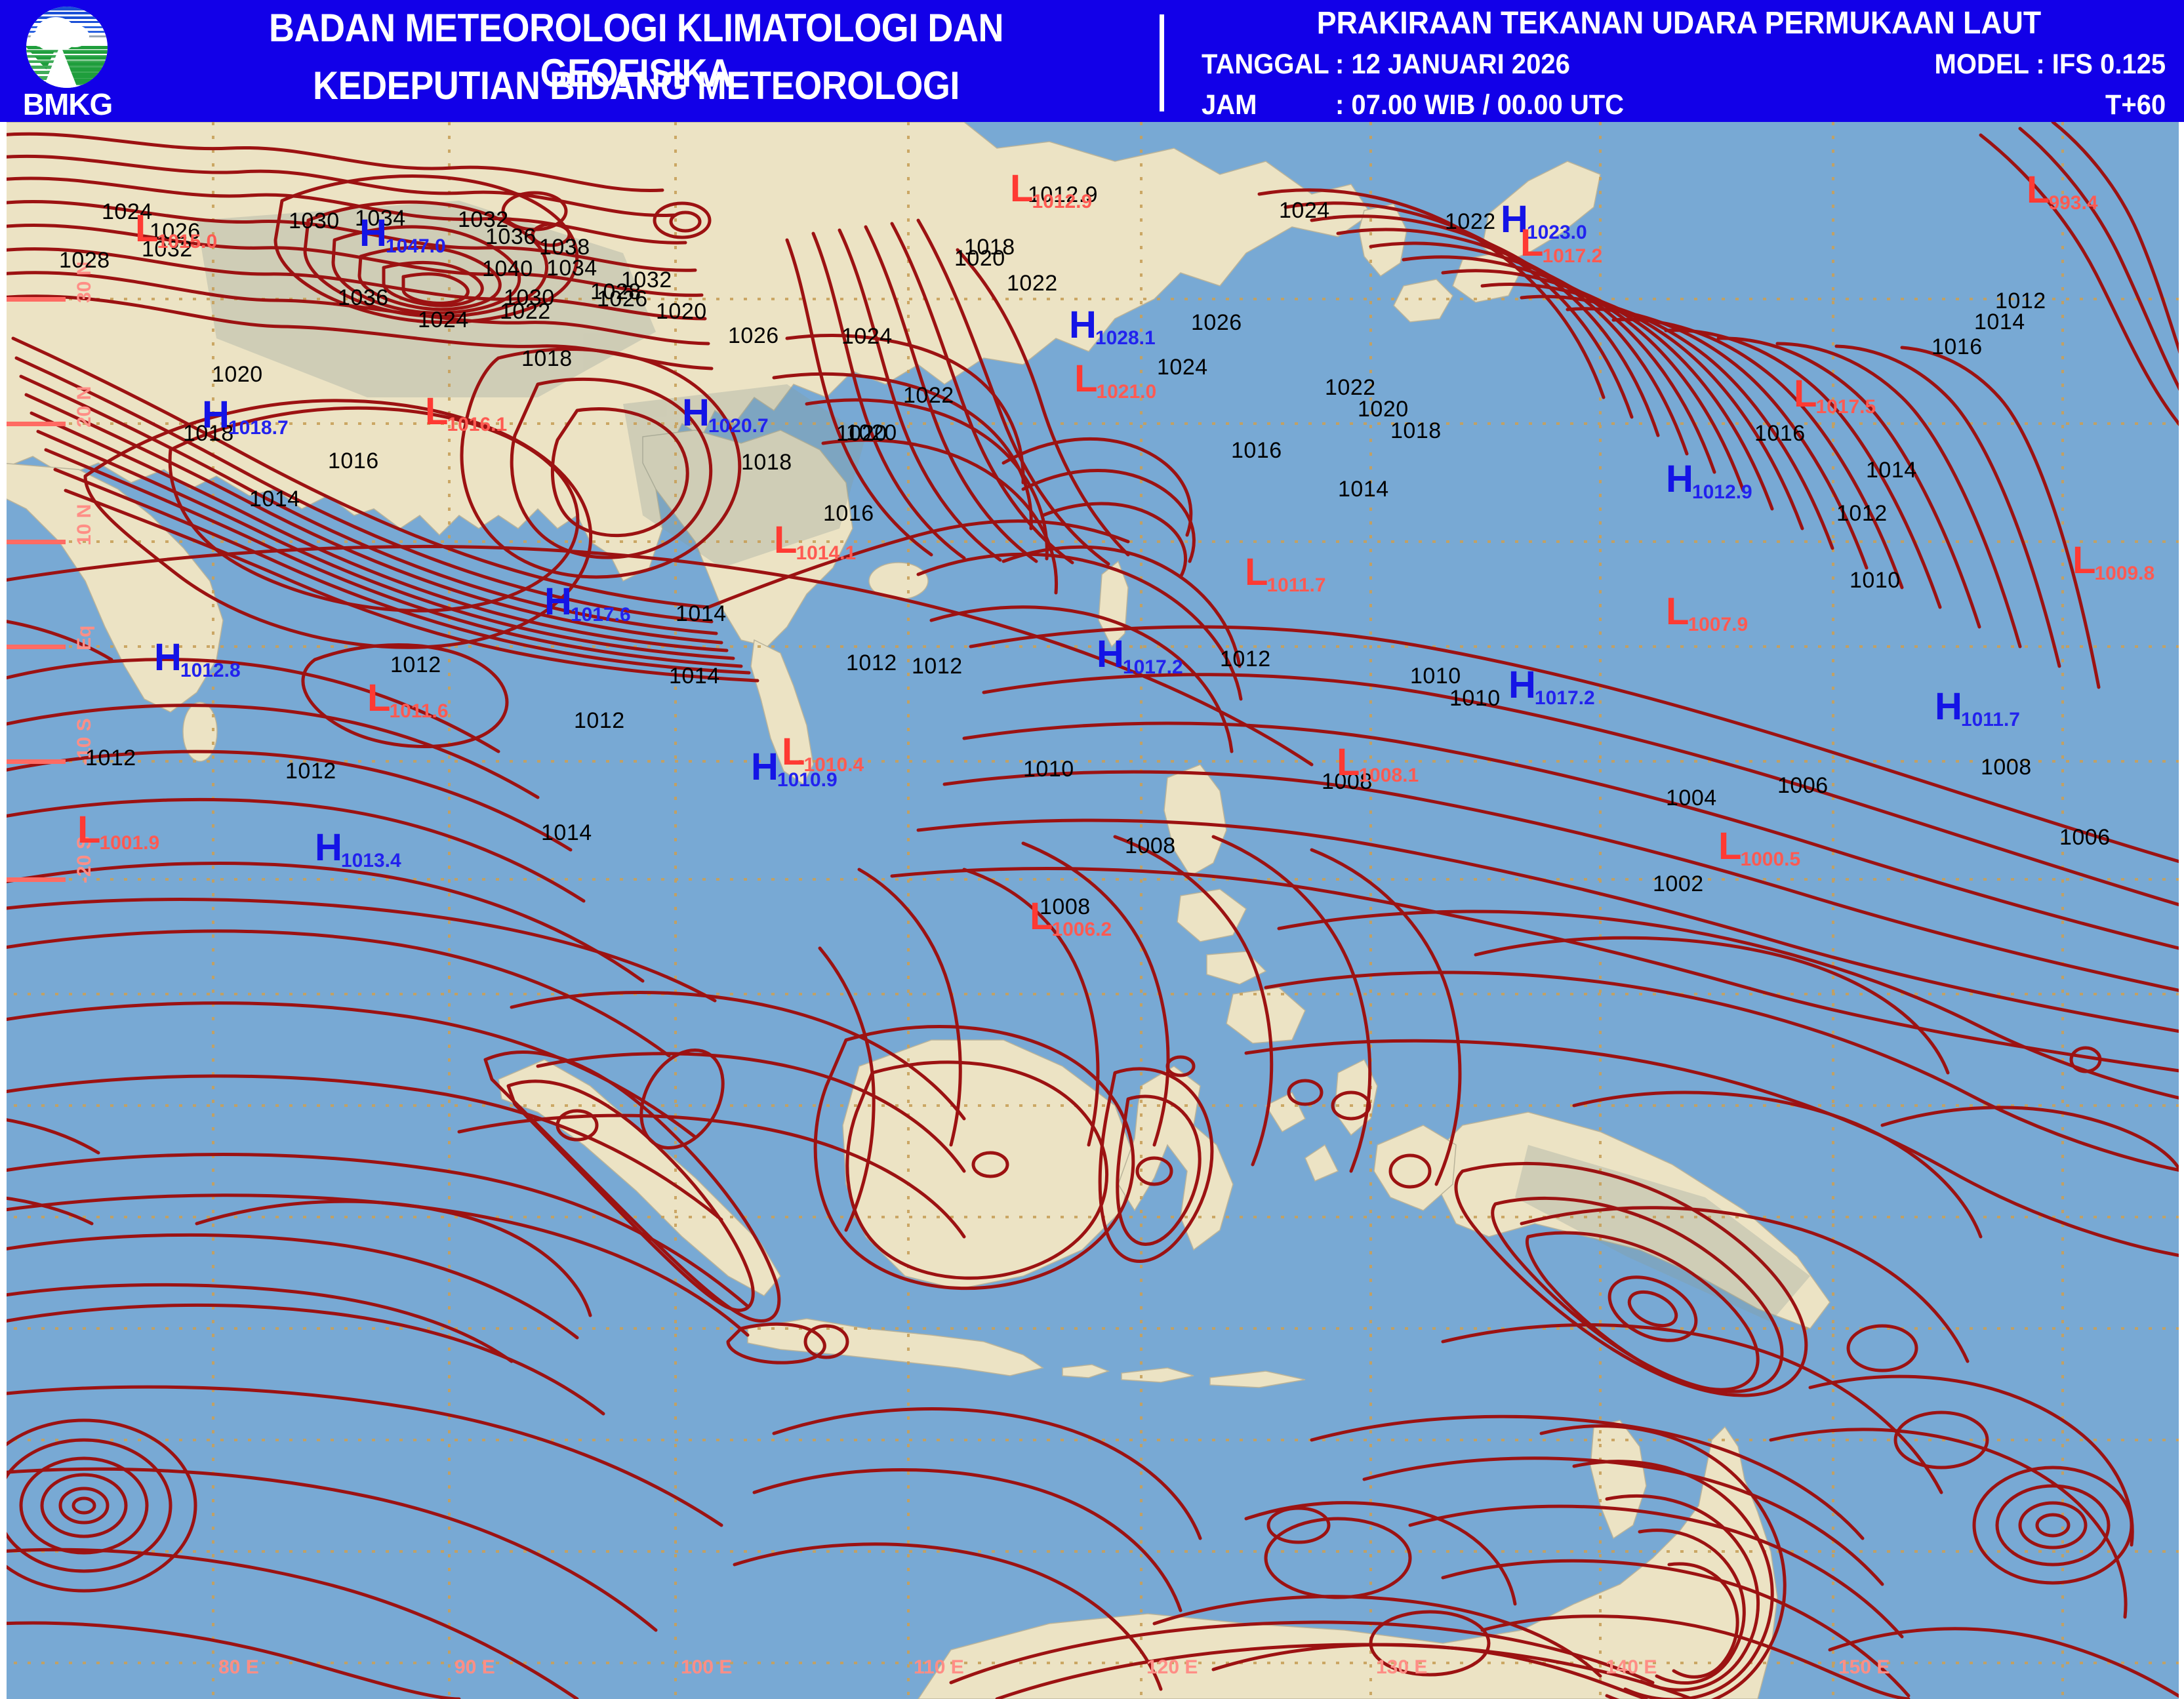  What do you see at coordinates (823, 755) in the screenshot?
I see `low-pressure-center: L1010.4` at bounding box center [823, 755].